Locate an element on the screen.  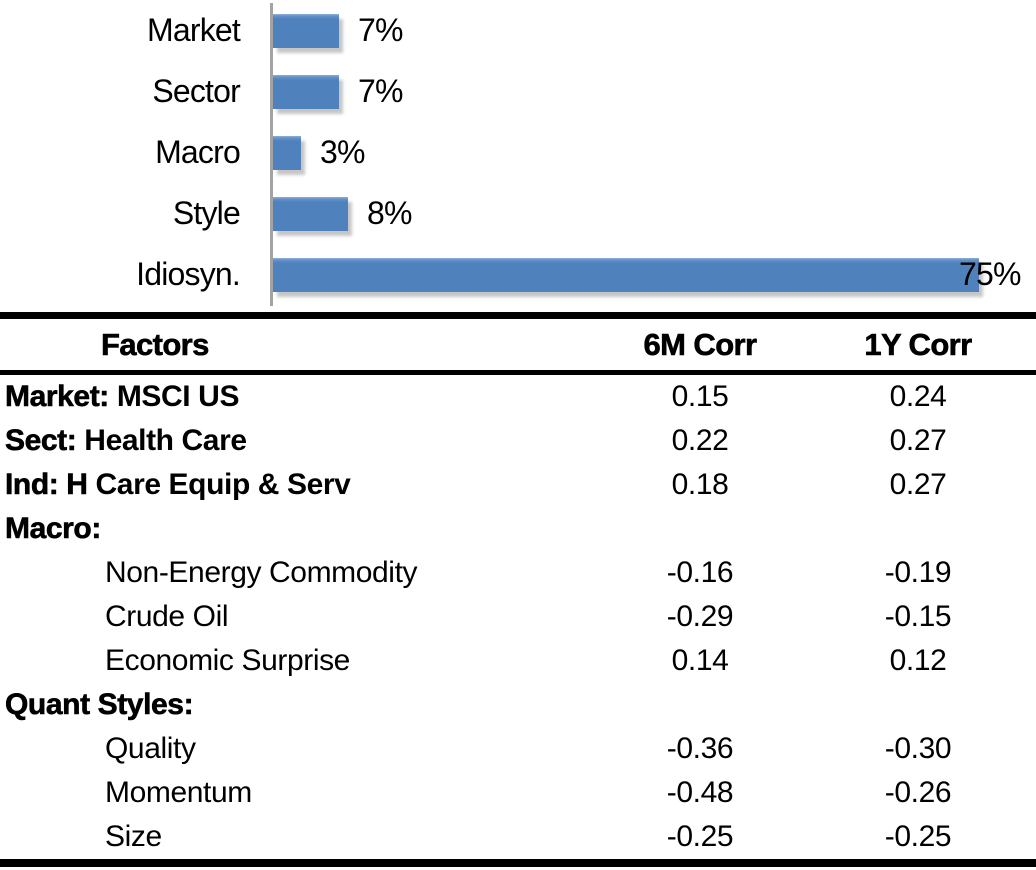
table-row: Momentum -0.48 -0.26 is located at coordinates (518, 793).